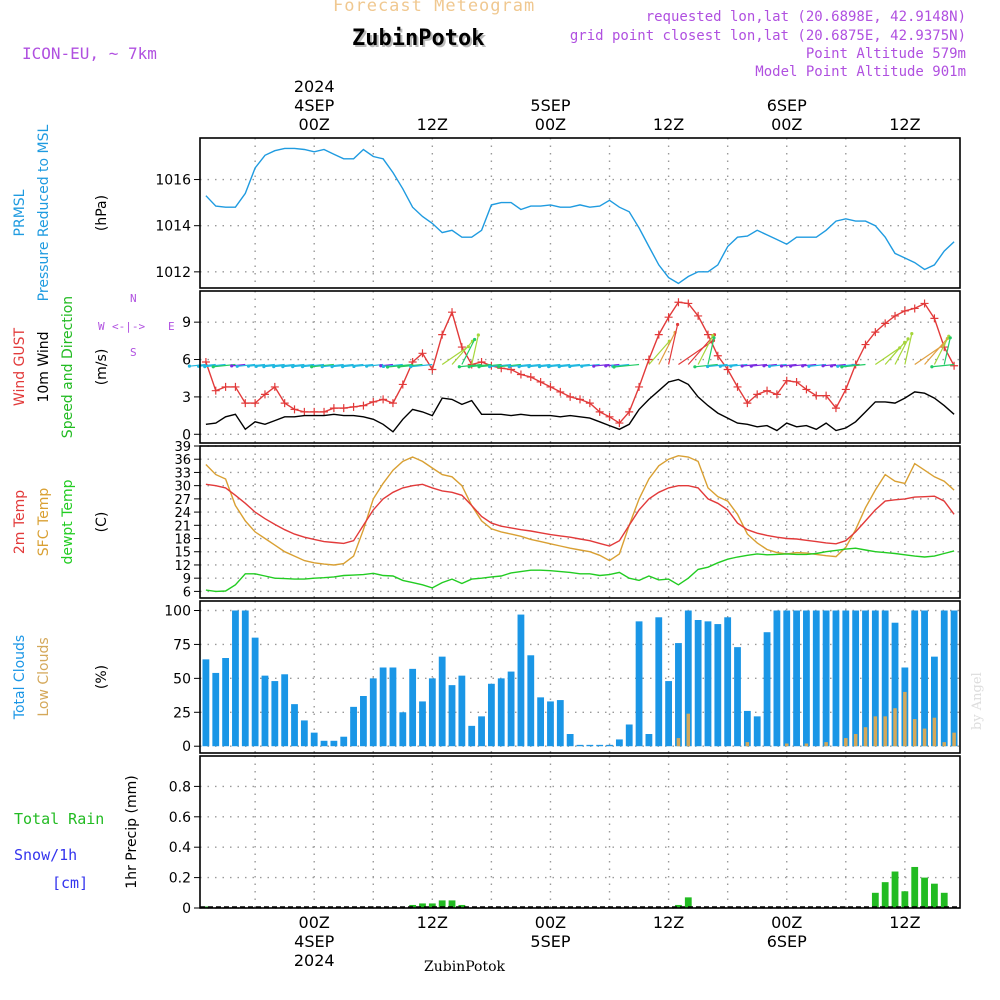 This screenshot has width=1000, height=1000. I want to click on top-axis-label: 4SEP, so click(314, 105).